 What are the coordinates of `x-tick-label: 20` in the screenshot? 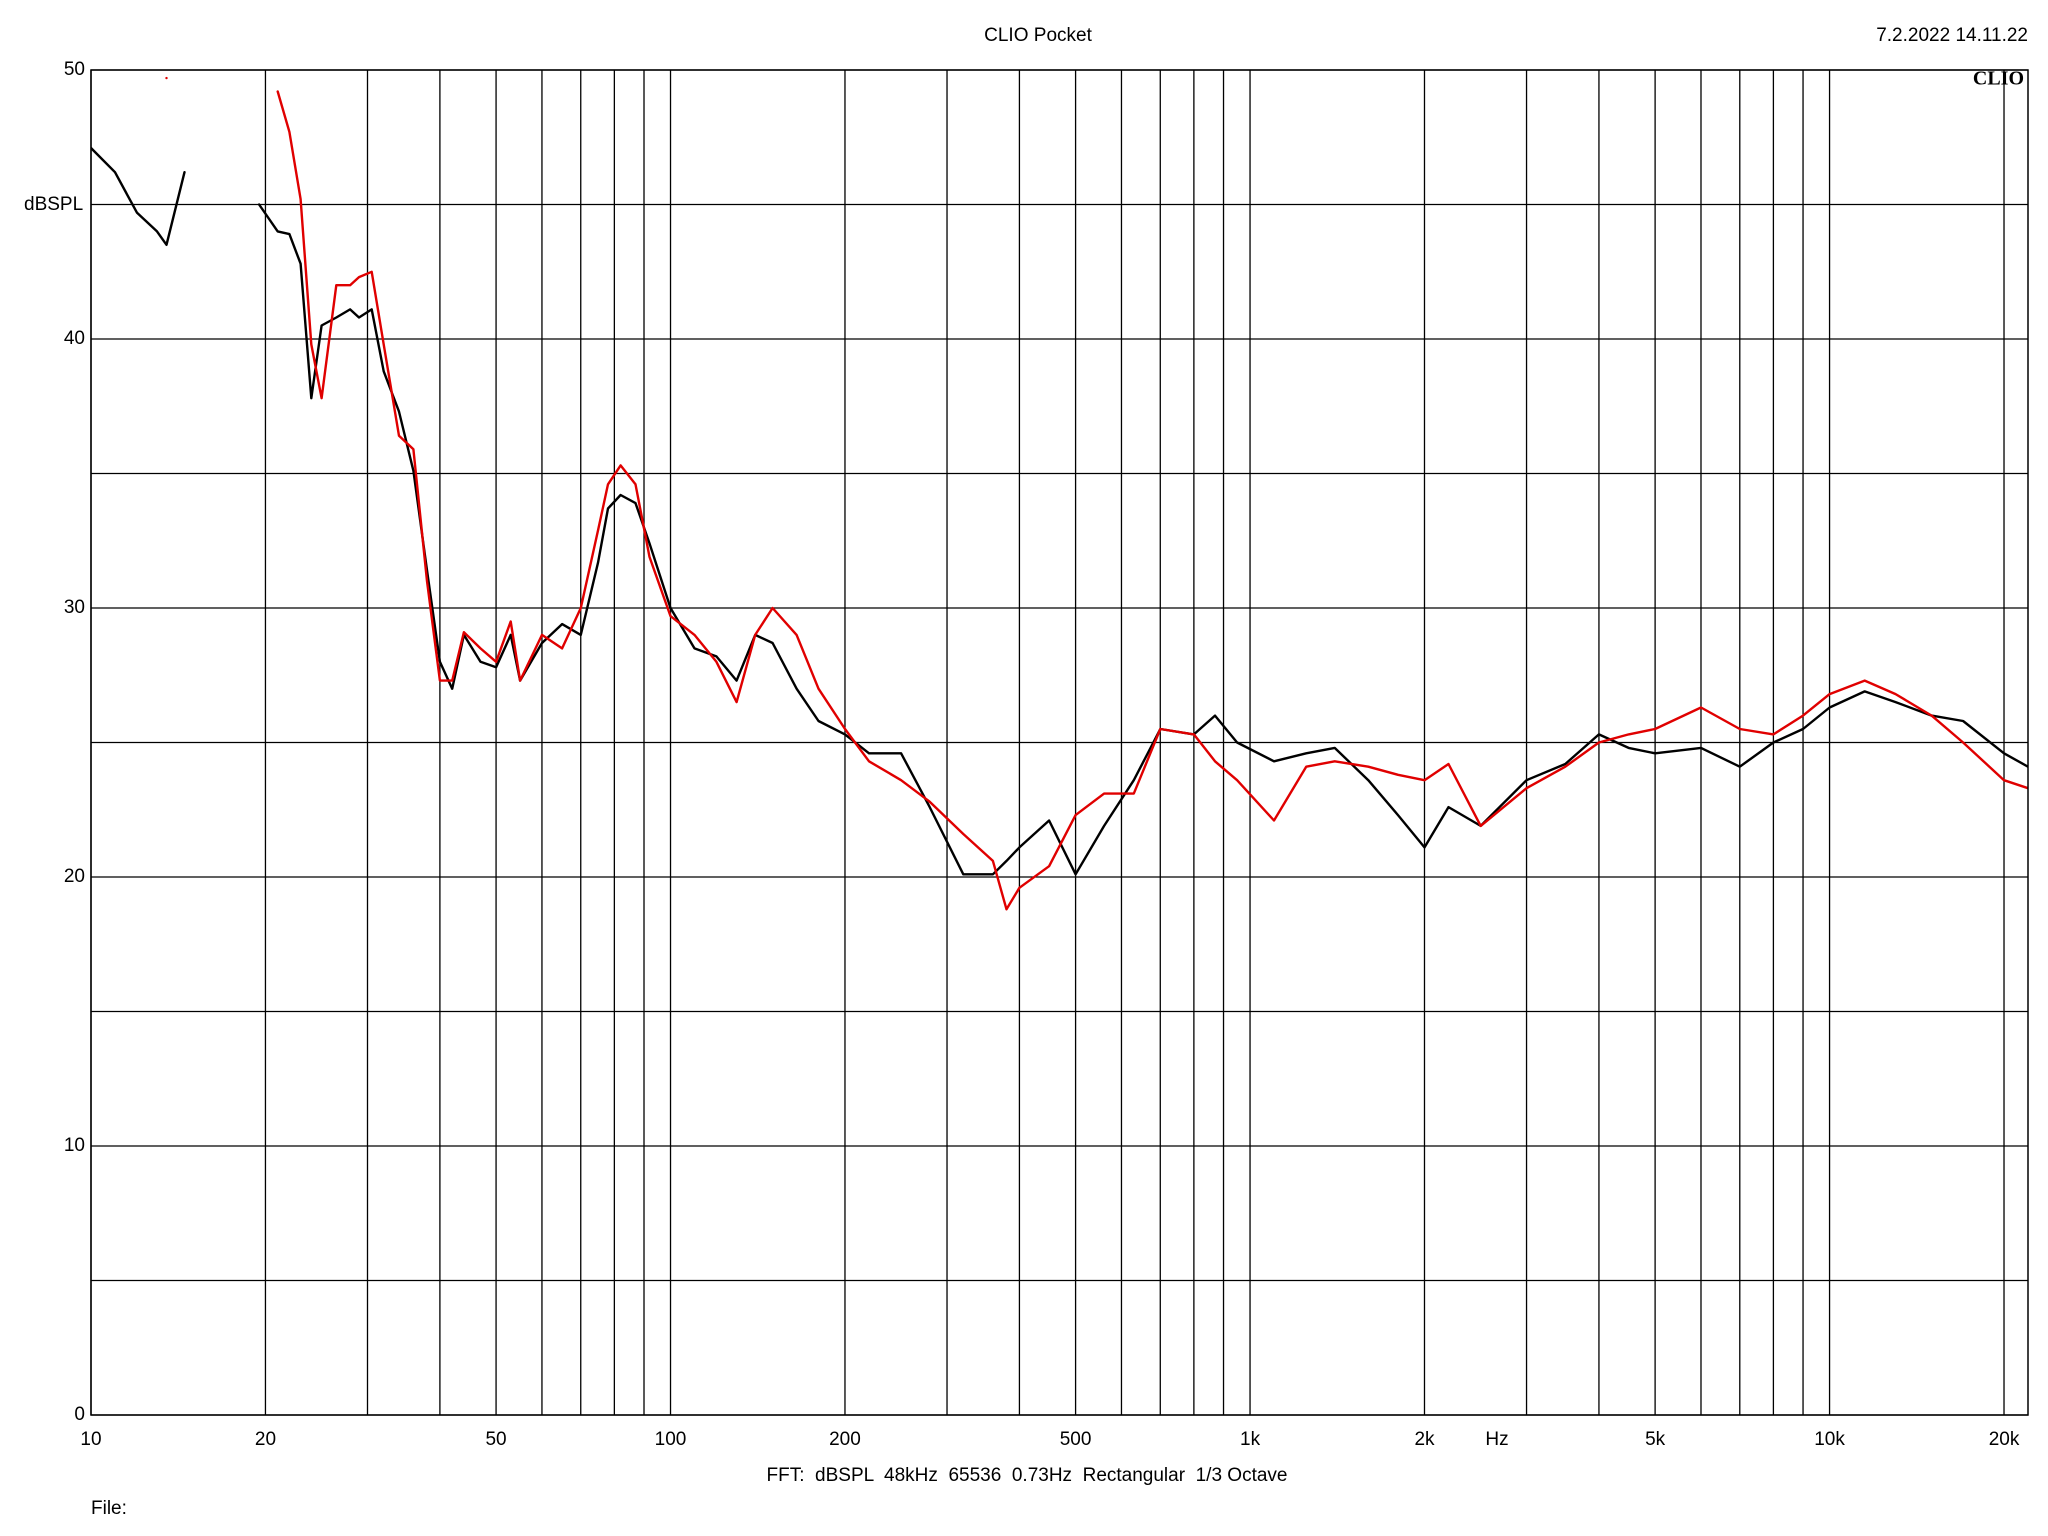 It's located at (265, 1439).